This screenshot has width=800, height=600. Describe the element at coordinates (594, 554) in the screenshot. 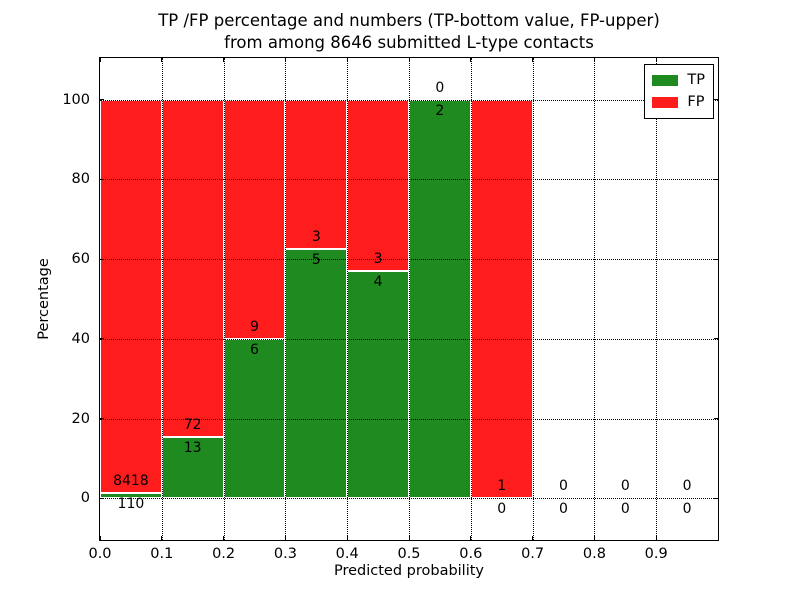

I see `x-tick-label: 0.8` at that location.